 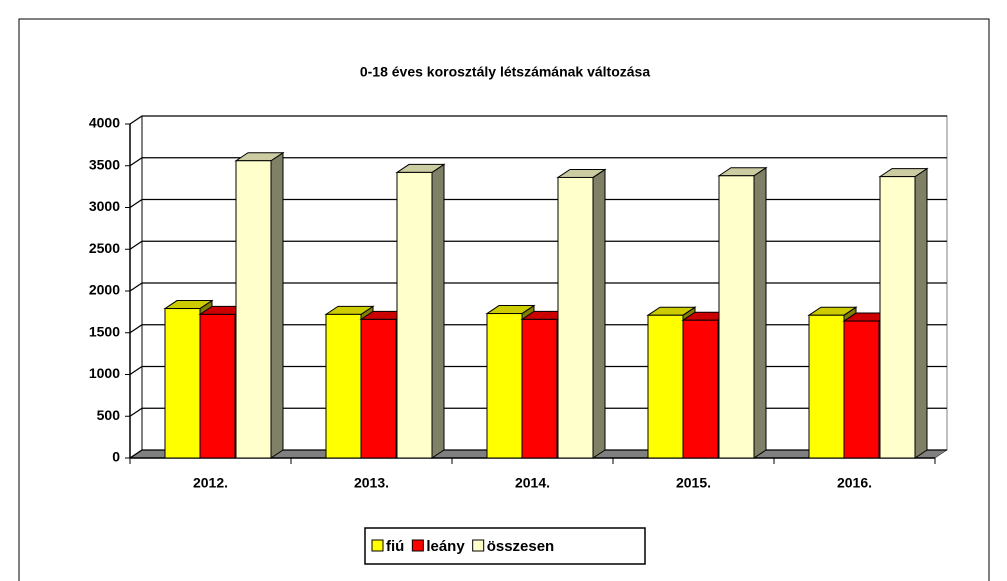 What do you see at coordinates (693, 483) in the screenshot?
I see `x-tick-label: 2015.` at bounding box center [693, 483].